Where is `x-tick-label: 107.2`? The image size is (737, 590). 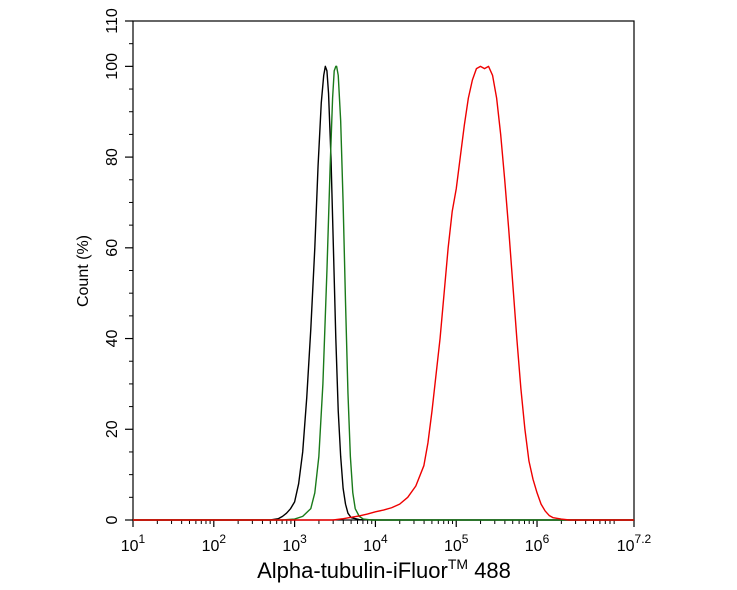 x-tick-label: 107.2 is located at coordinates (634, 543).